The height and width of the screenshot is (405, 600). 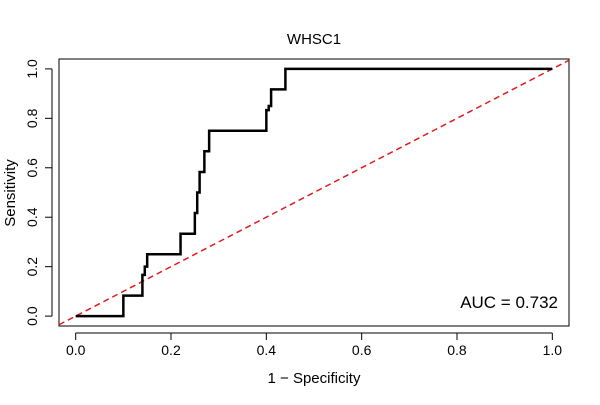 What do you see at coordinates (32, 118) in the screenshot?
I see `y-tick-label: 0.8` at bounding box center [32, 118].